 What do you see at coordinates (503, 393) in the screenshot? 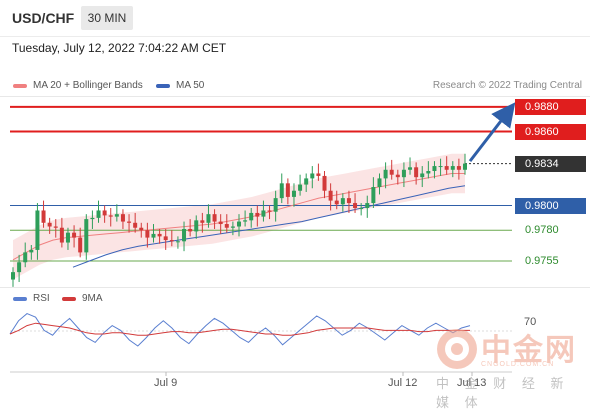
I see `watermark-sub: 中 金 财 经 新 媒 体` at bounding box center [503, 393].